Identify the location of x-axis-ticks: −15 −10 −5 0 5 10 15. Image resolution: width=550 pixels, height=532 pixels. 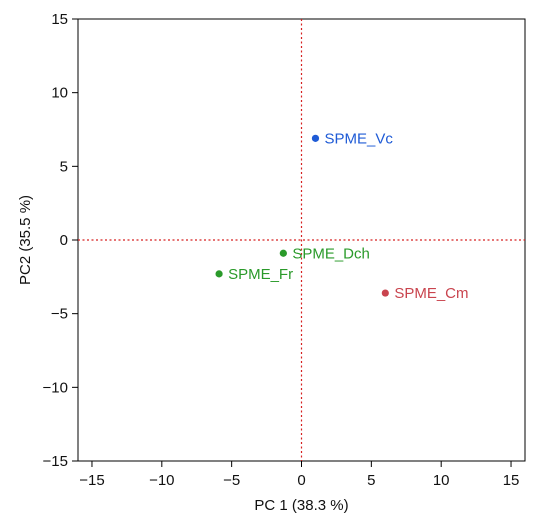
(299, 475).